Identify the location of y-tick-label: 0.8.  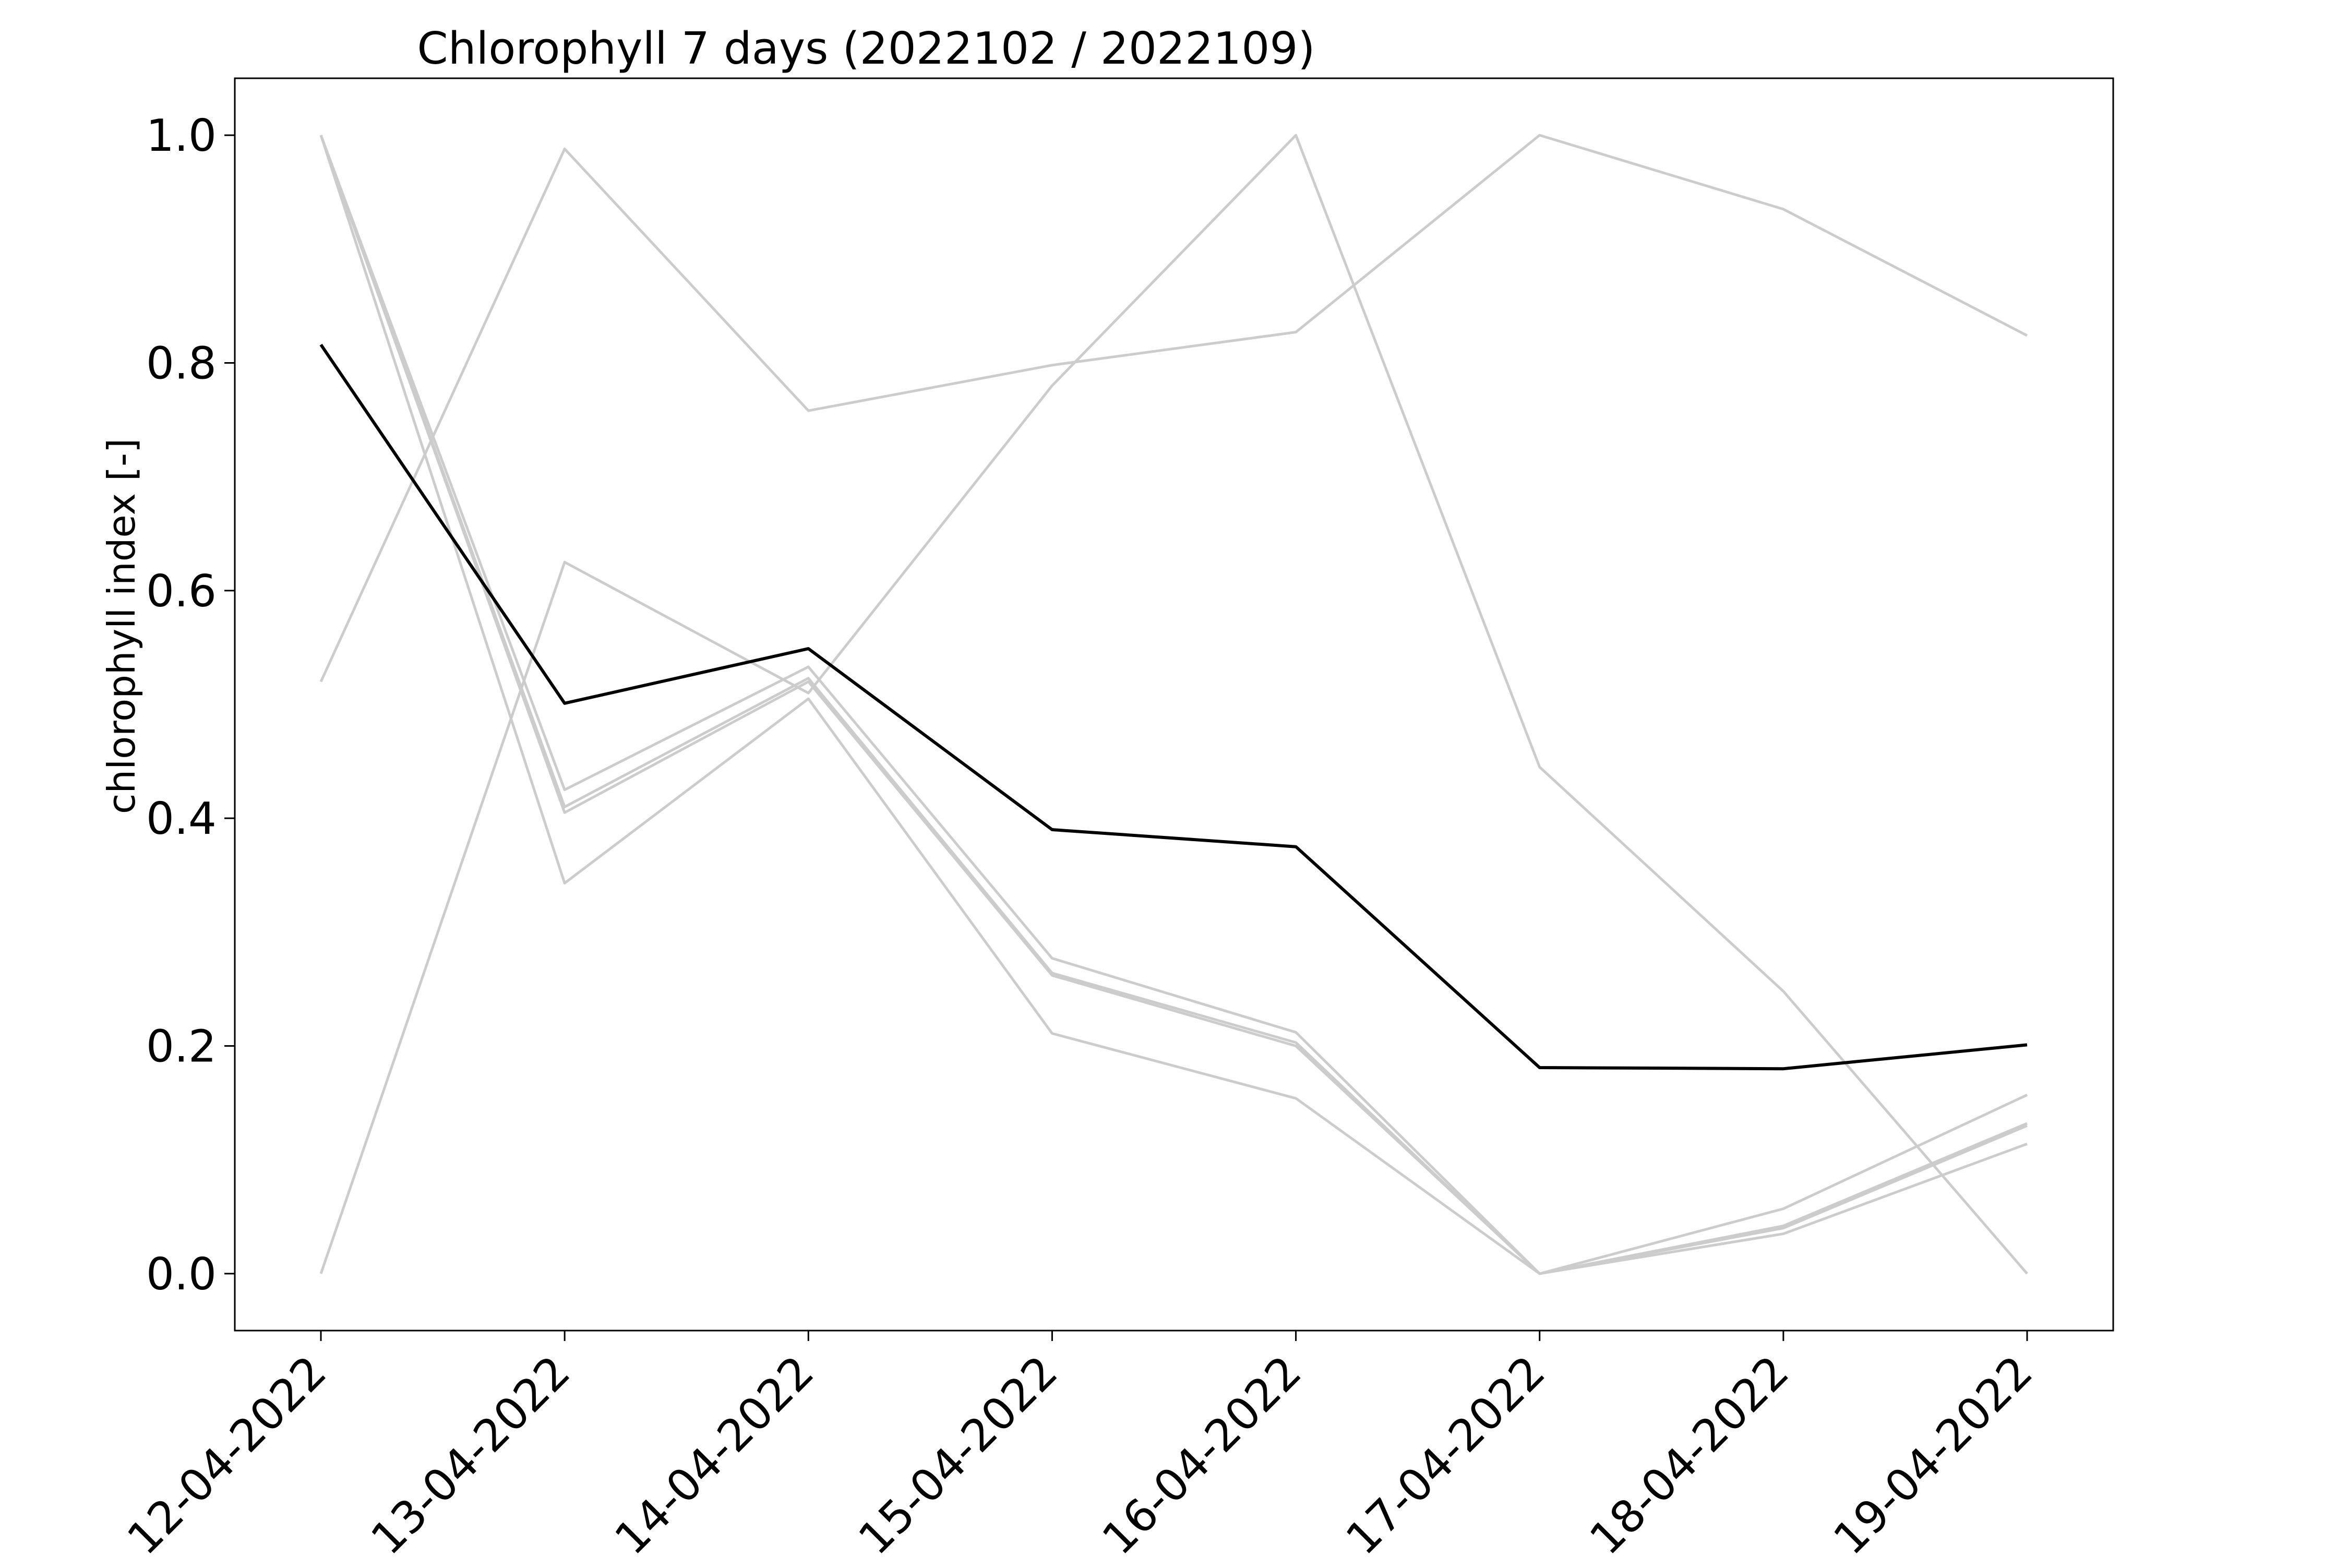
(181, 364).